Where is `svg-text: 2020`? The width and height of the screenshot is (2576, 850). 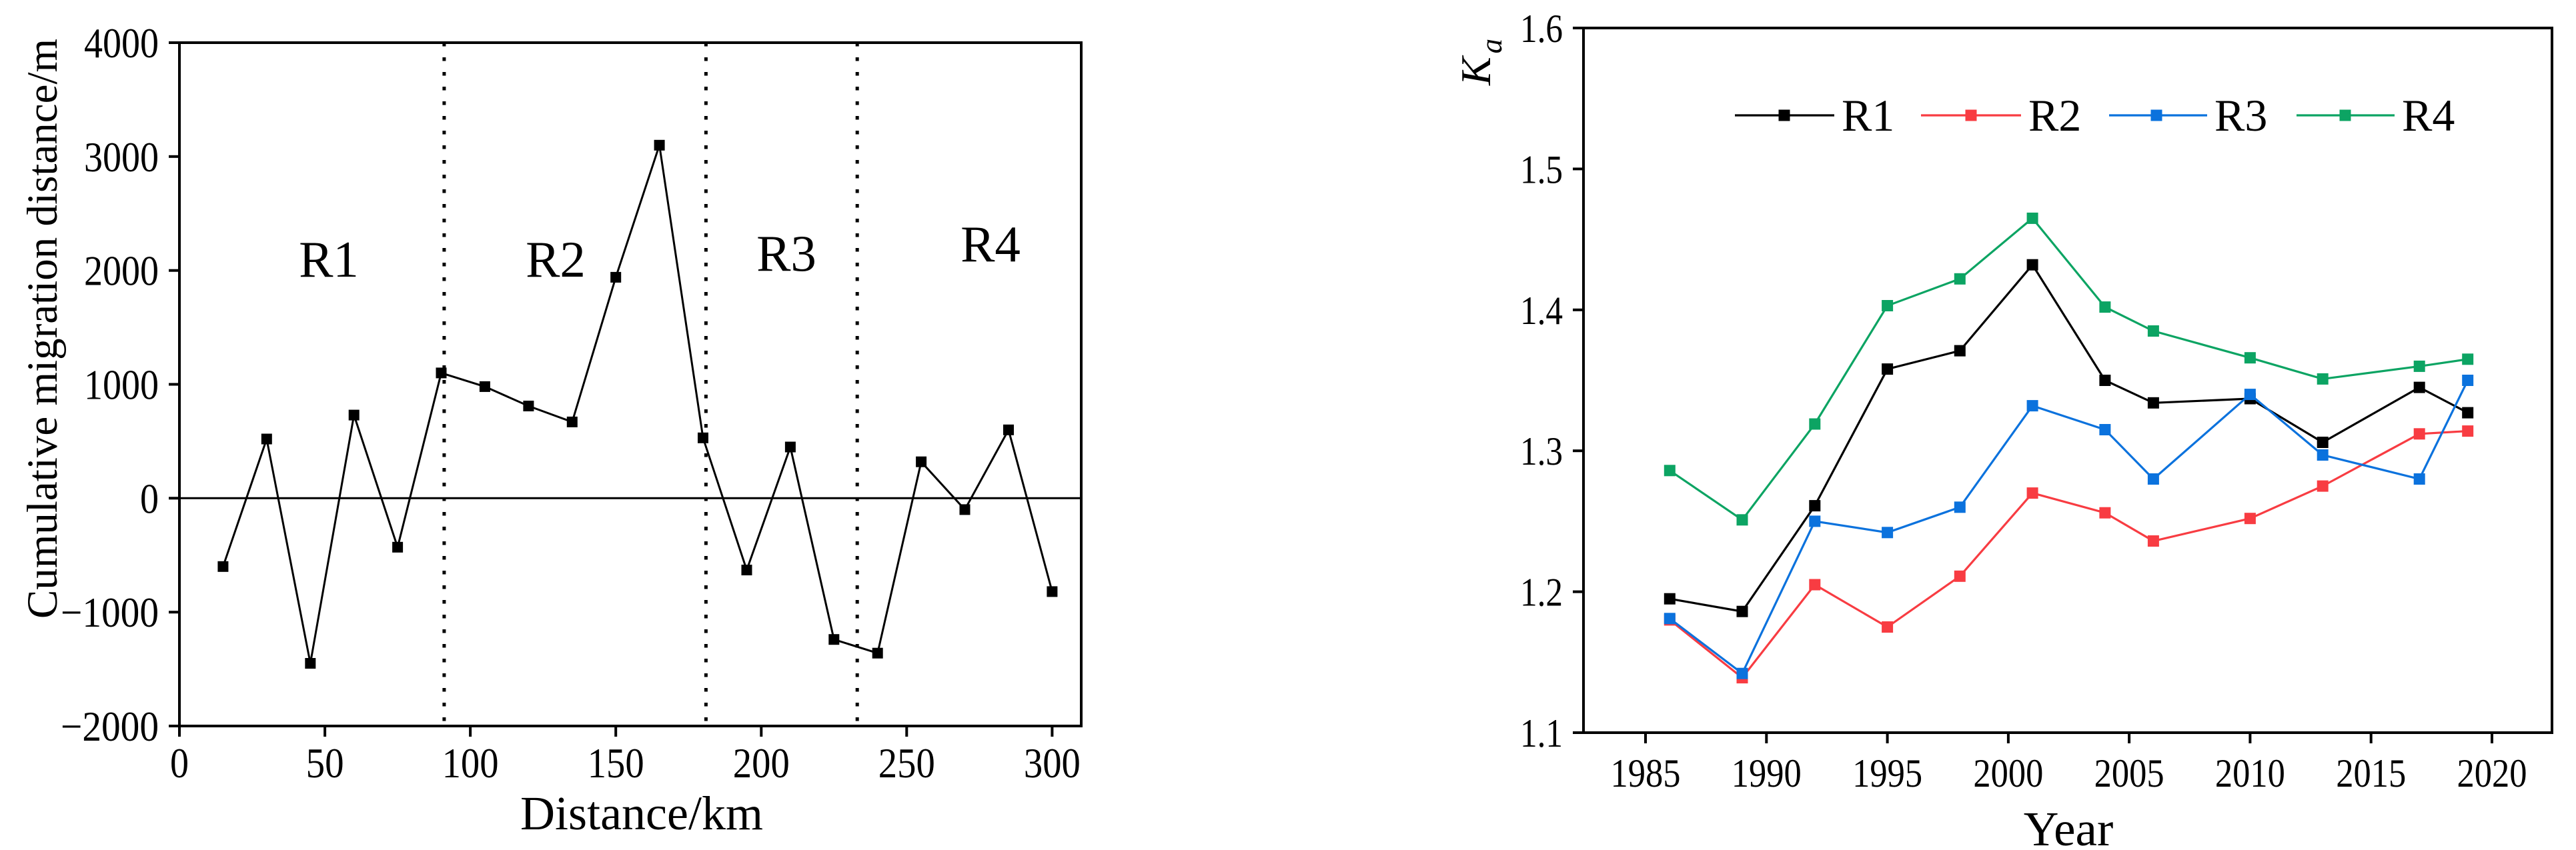
svg-text: 2020 is located at coordinates (2492, 773).